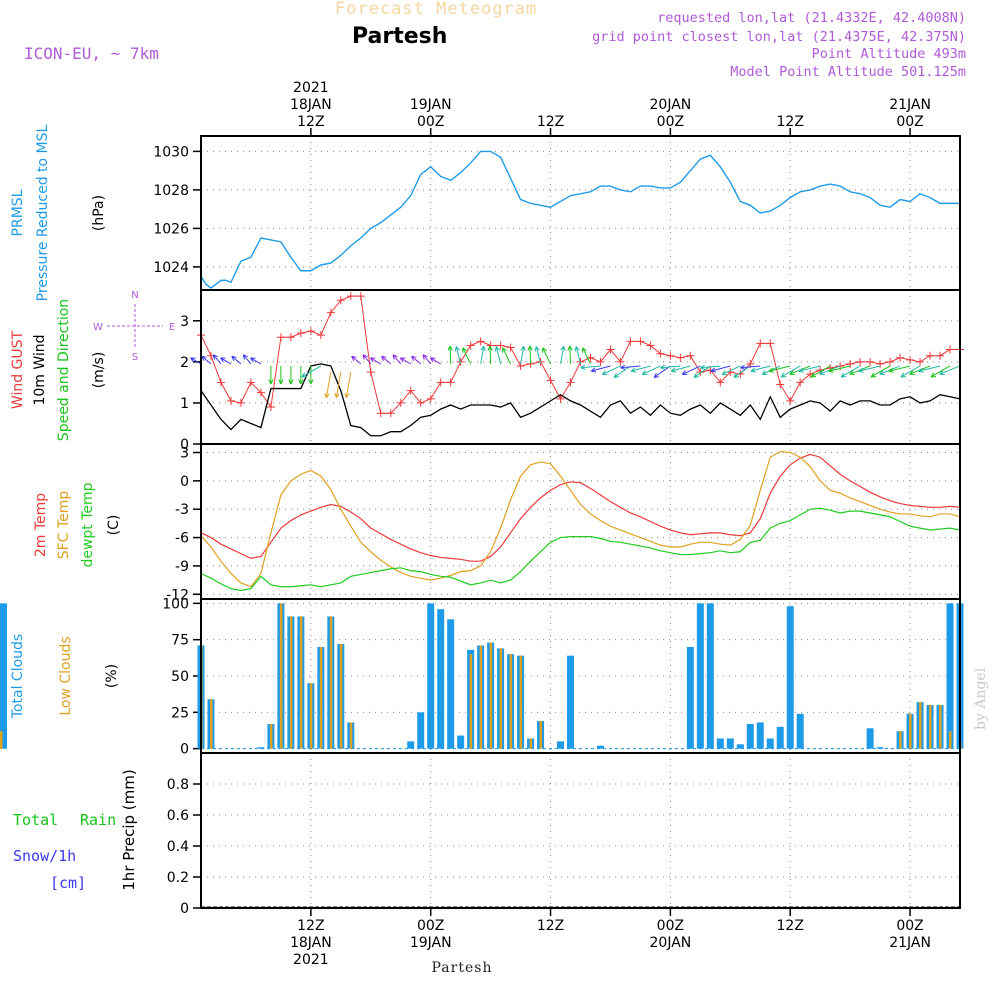 The width and height of the screenshot is (1000, 1000). I want to click on panel-frame-pressure, so click(580, 213).